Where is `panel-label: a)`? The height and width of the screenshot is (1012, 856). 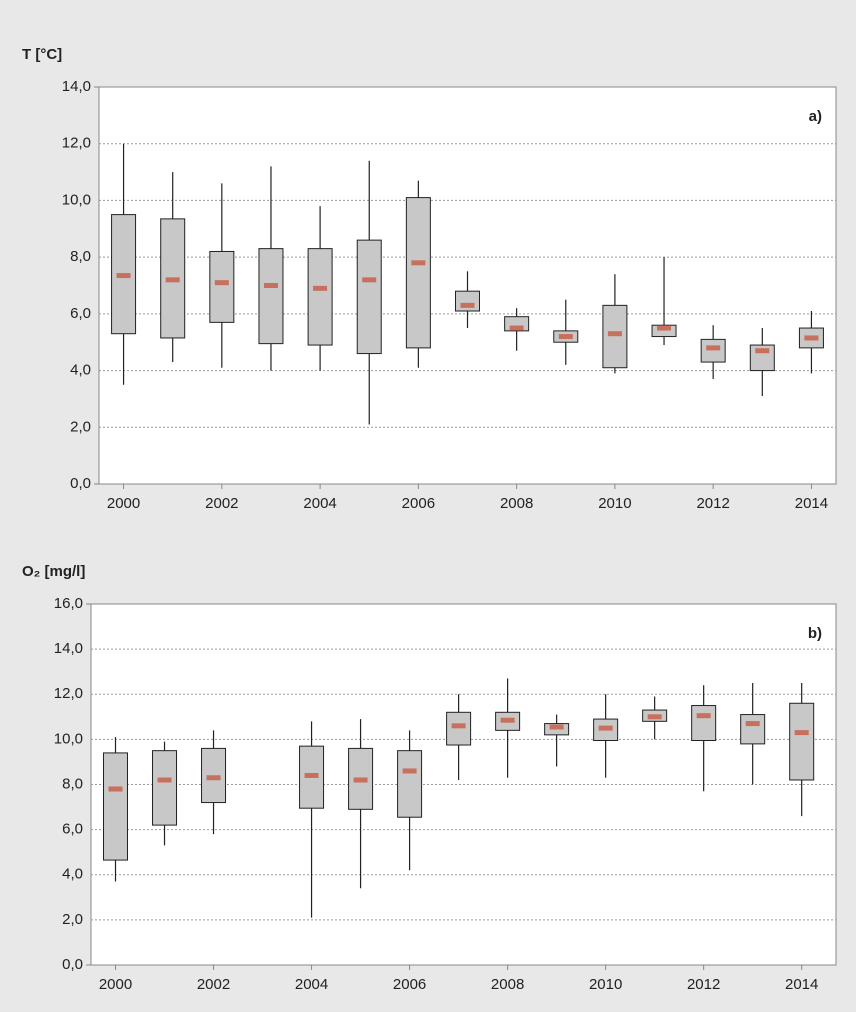
panel-label: a) is located at coordinates (815, 116).